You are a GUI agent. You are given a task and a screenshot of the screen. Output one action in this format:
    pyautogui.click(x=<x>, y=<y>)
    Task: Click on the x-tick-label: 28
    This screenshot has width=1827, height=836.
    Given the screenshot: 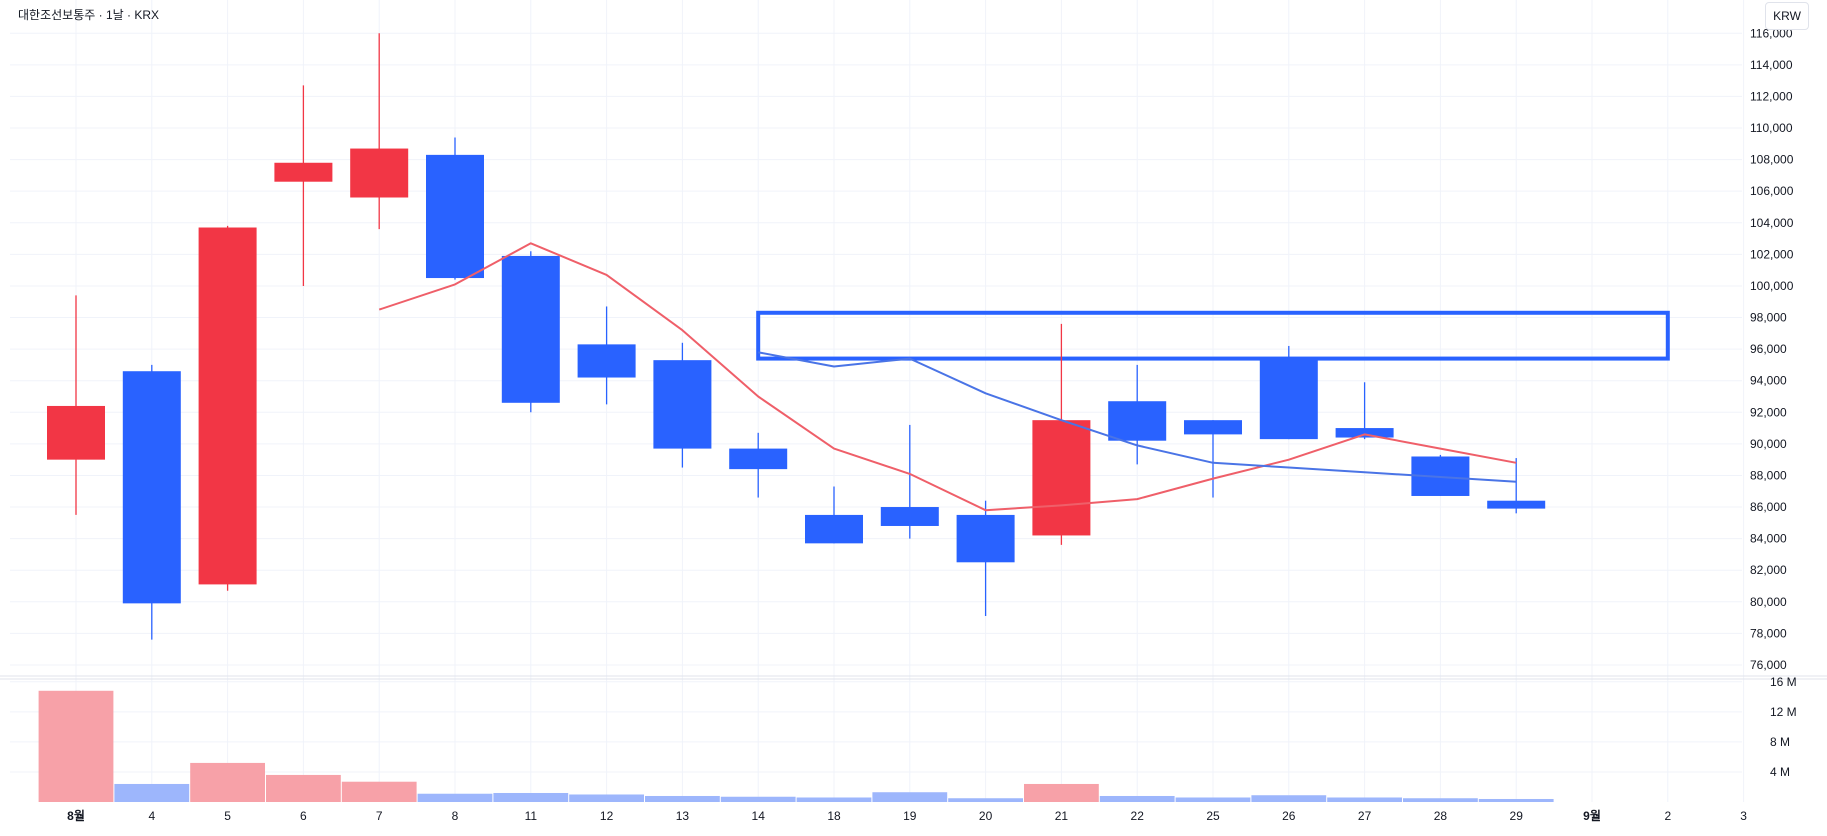 What is the action you would take?
    pyautogui.click(x=1441, y=816)
    